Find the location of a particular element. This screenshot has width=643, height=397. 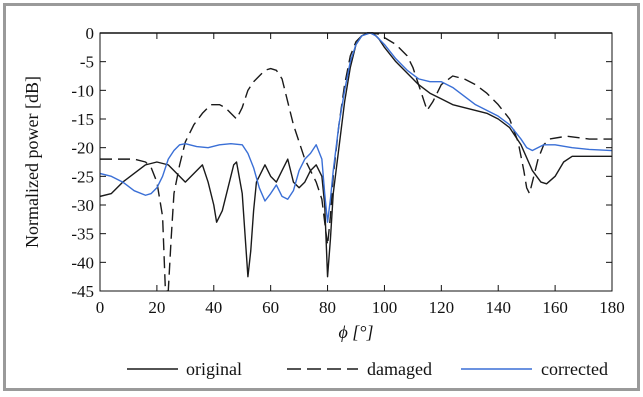

x-tick-label: 180 is located at coordinates (612, 307).